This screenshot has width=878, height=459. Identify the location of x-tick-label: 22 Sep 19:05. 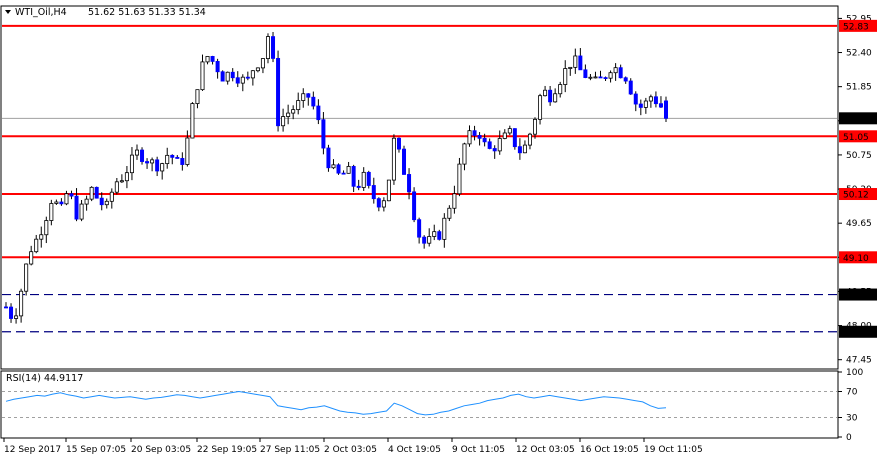
(227, 450).